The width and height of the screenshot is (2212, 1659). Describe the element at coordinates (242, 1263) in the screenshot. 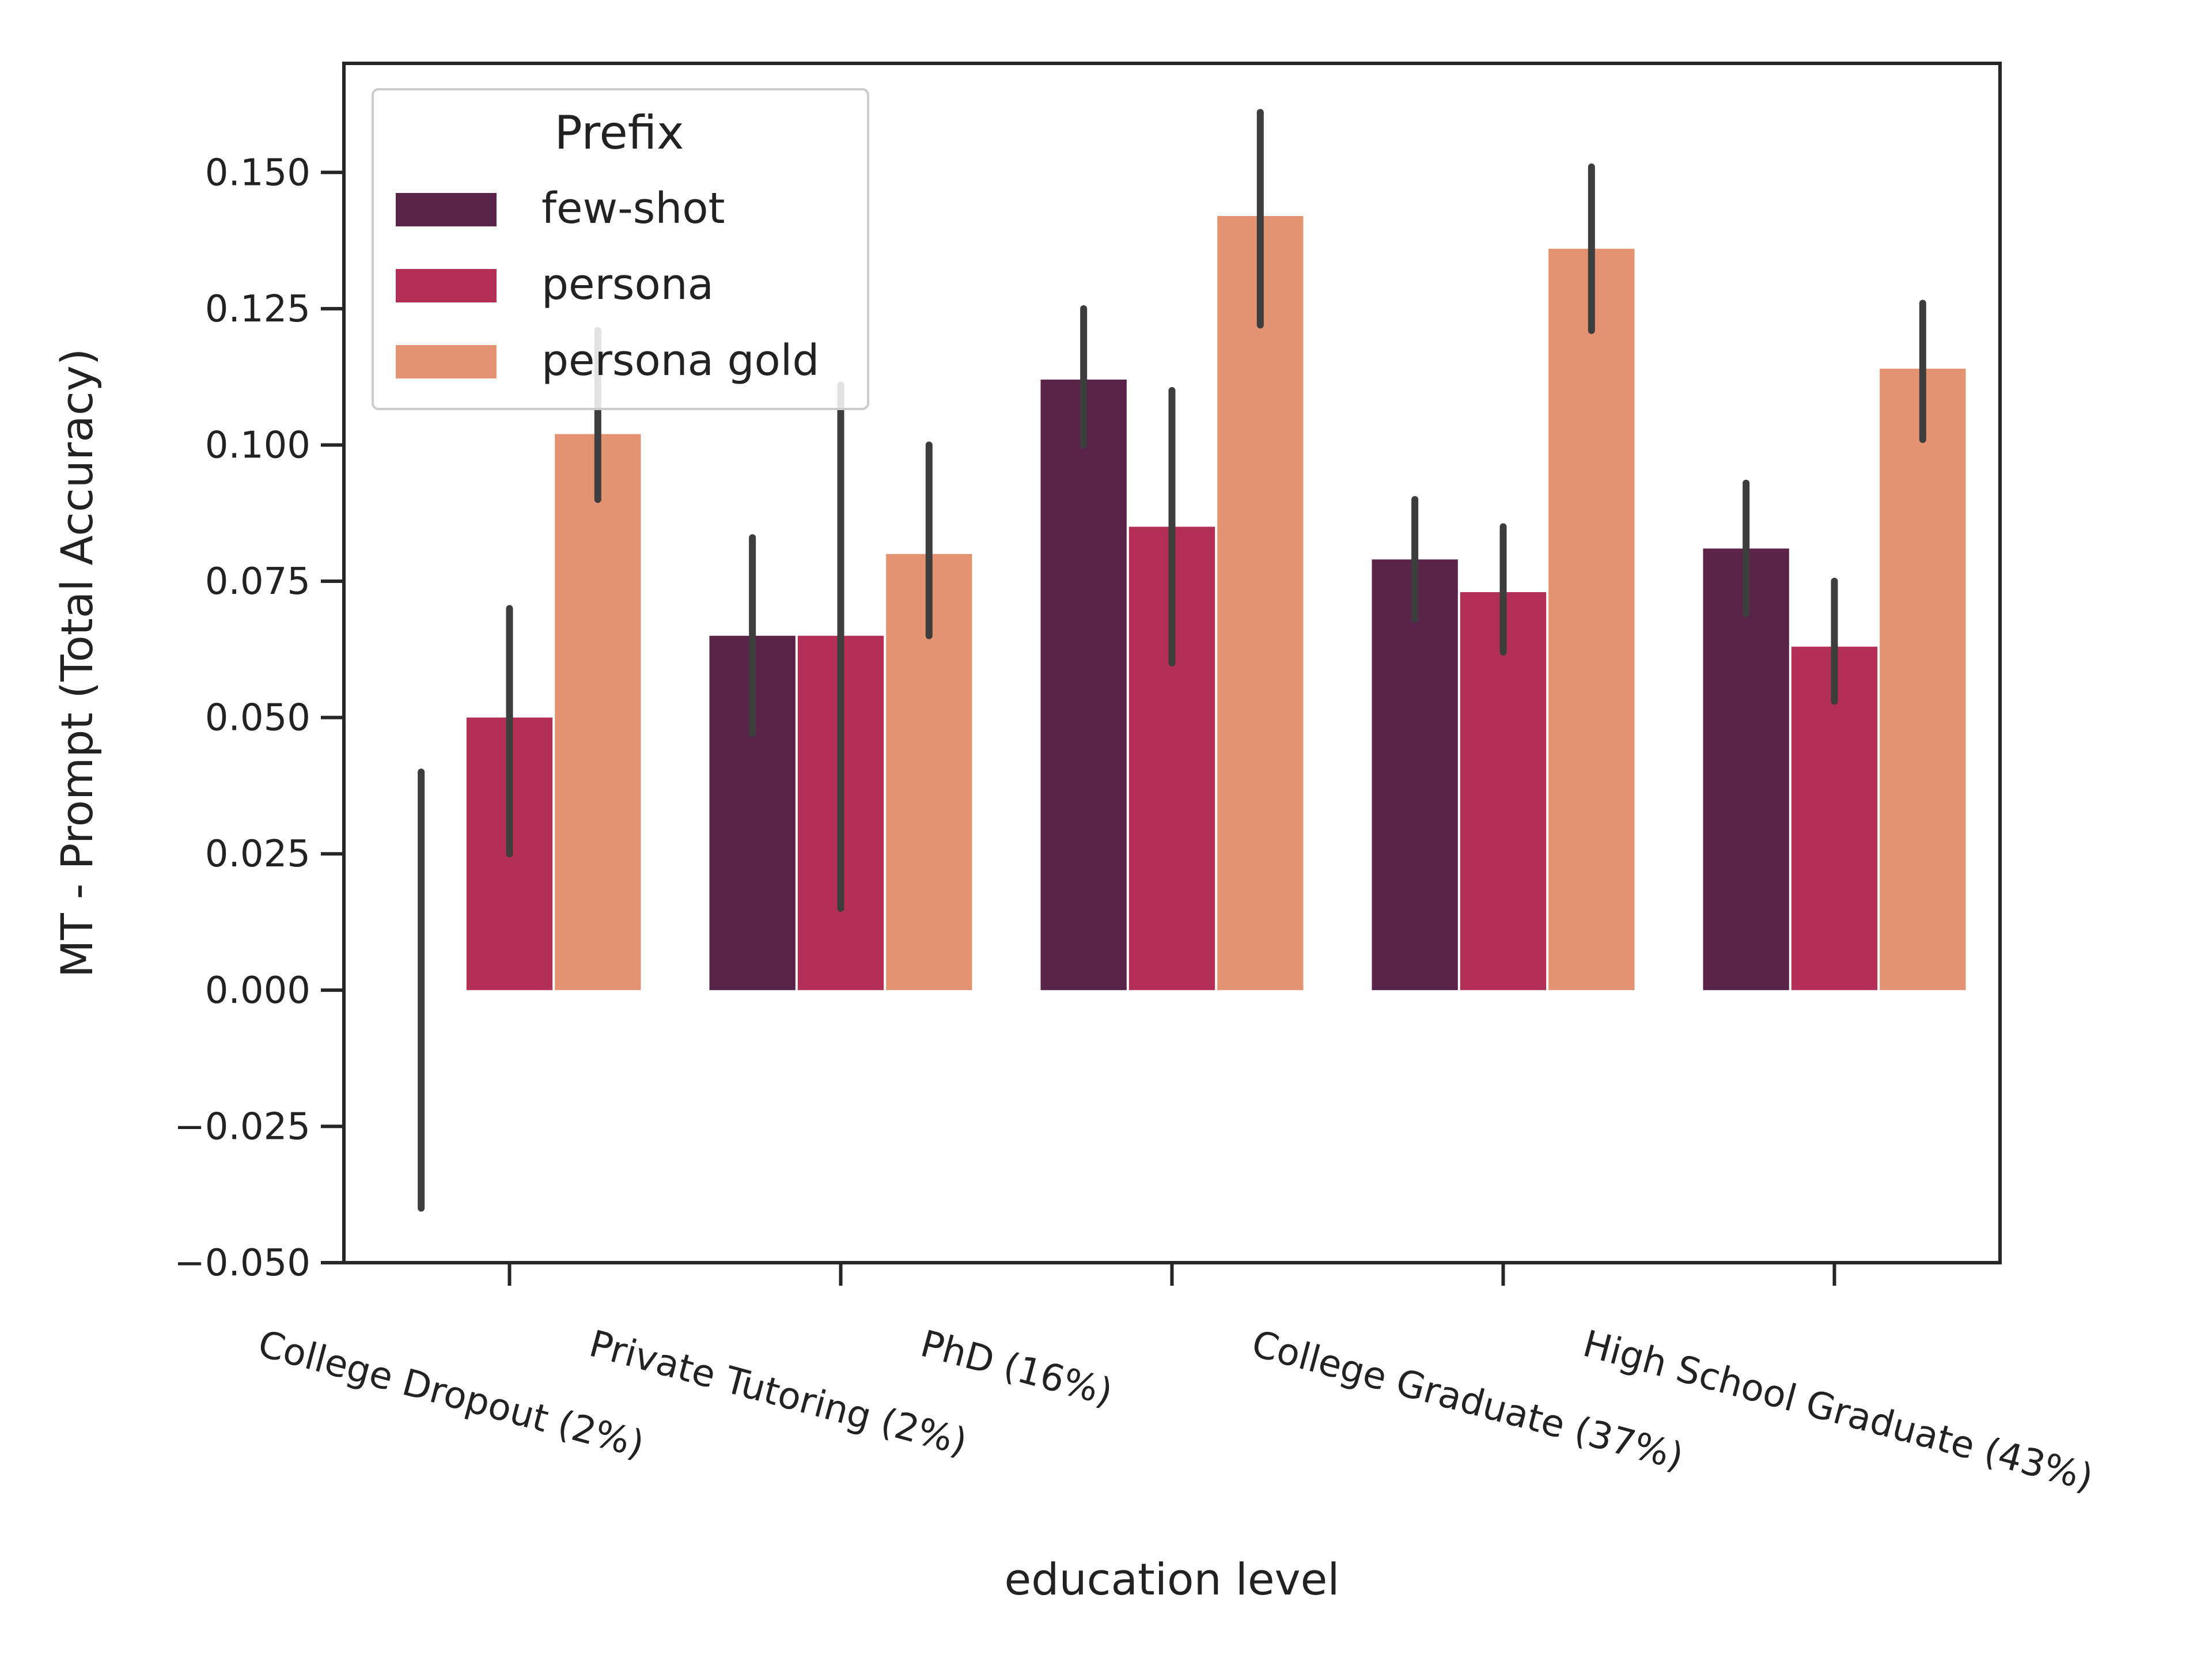

I see `y-tick-label: −0.050` at that location.